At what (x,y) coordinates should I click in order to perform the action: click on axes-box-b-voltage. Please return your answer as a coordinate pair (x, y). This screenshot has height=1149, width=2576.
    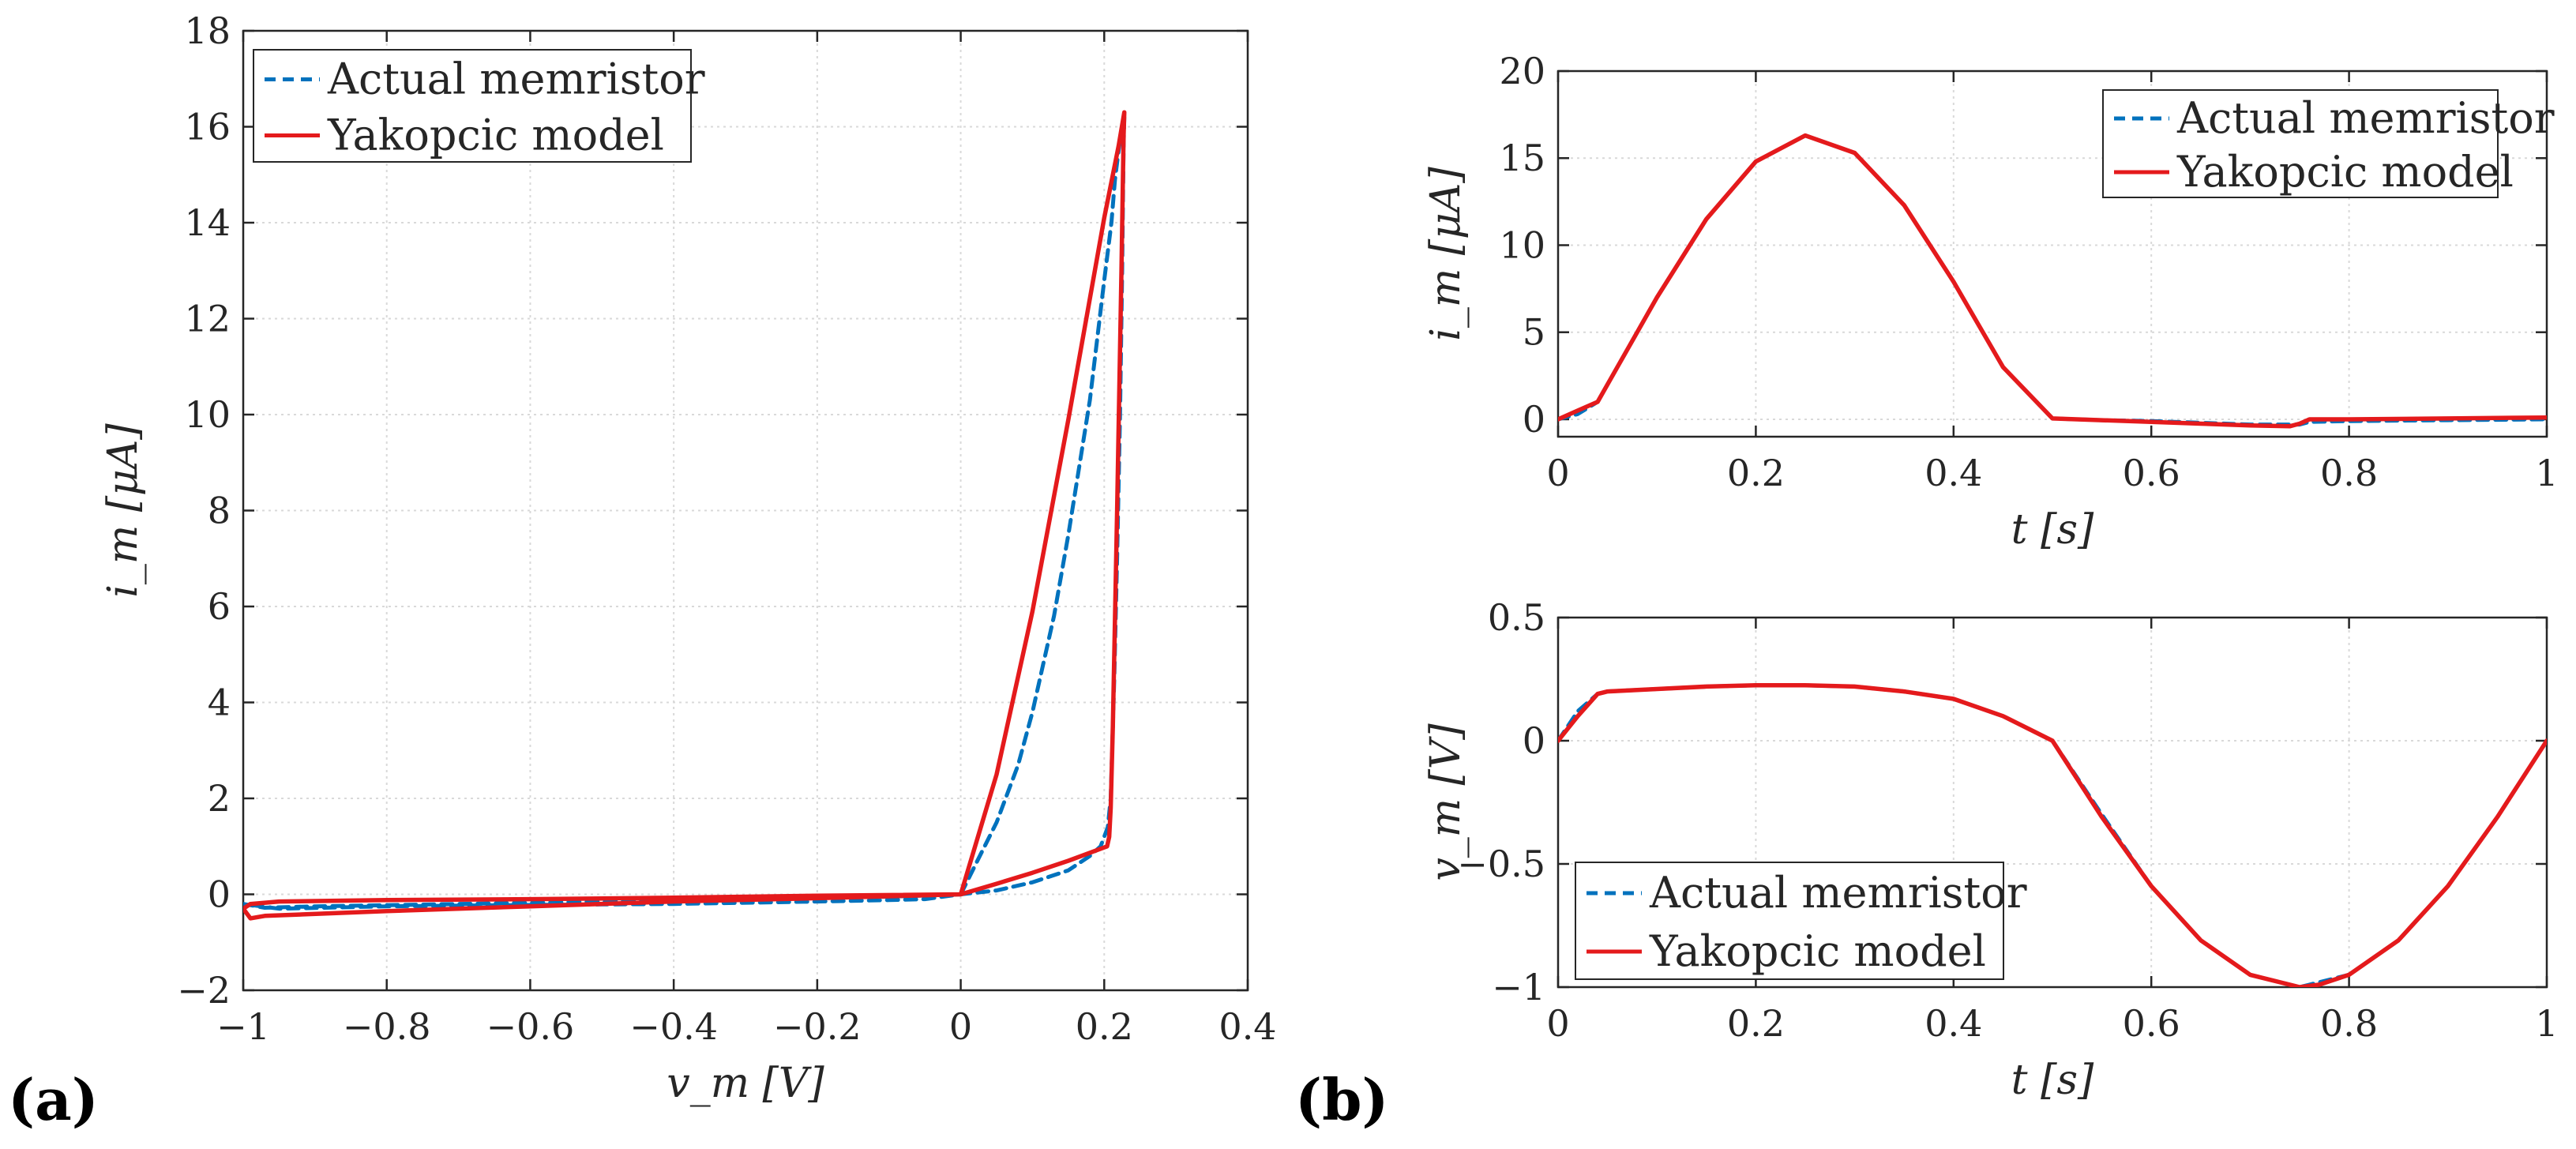
    Looking at the image, I should click on (2052, 802).